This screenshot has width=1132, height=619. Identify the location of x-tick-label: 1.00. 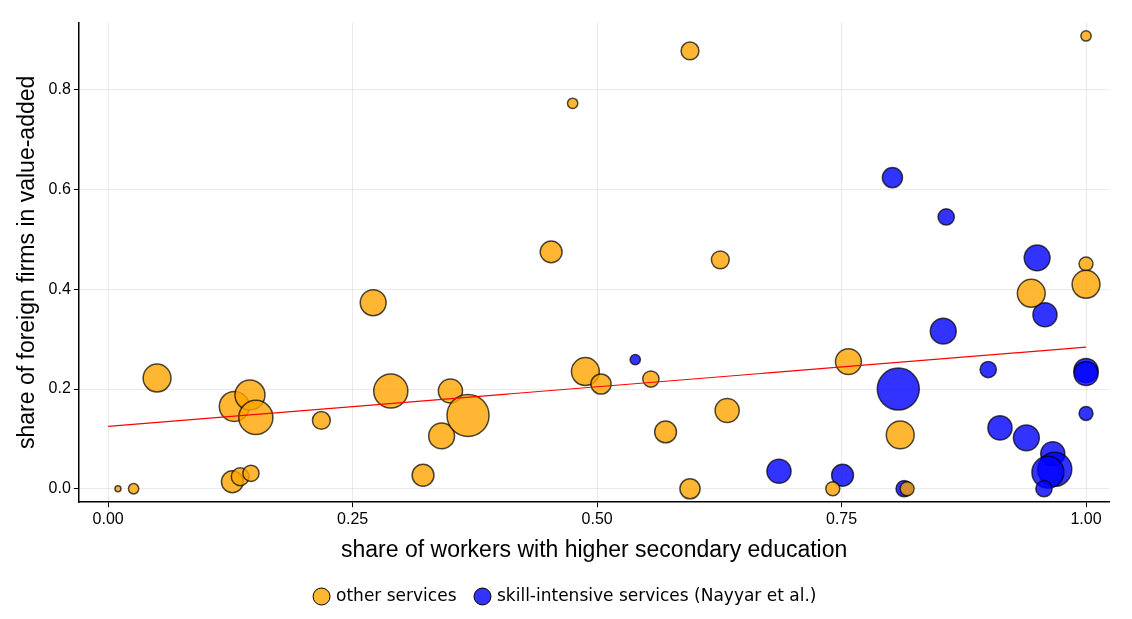
(1086, 519).